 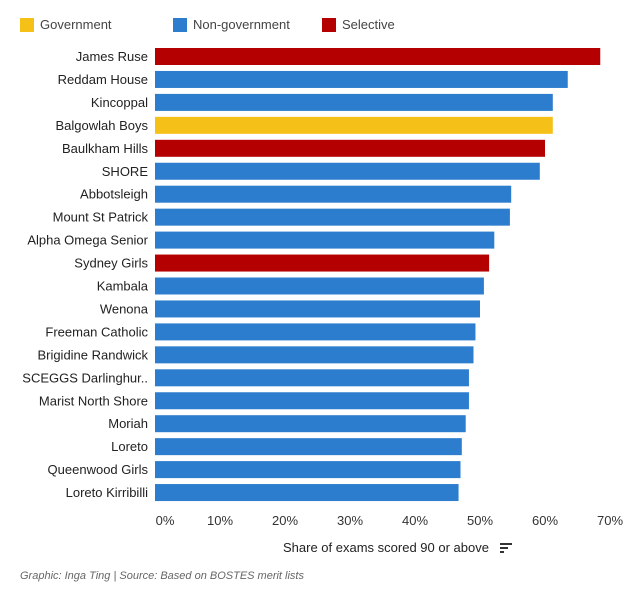 I want to click on category-label-wenona: Wenona, so click(x=124, y=308).